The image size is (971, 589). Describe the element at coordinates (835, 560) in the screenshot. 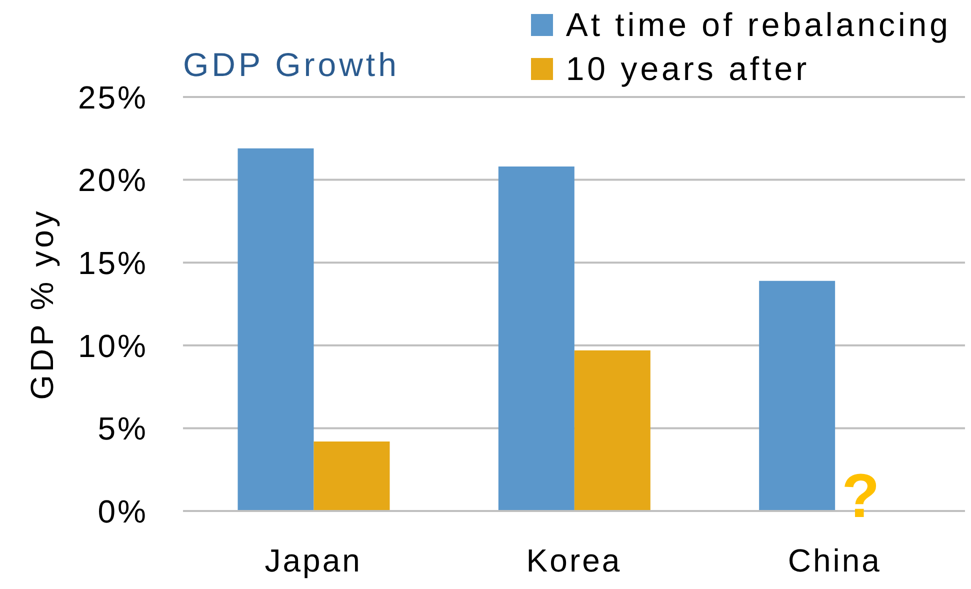

I see `x-tick-label: China` at that location.